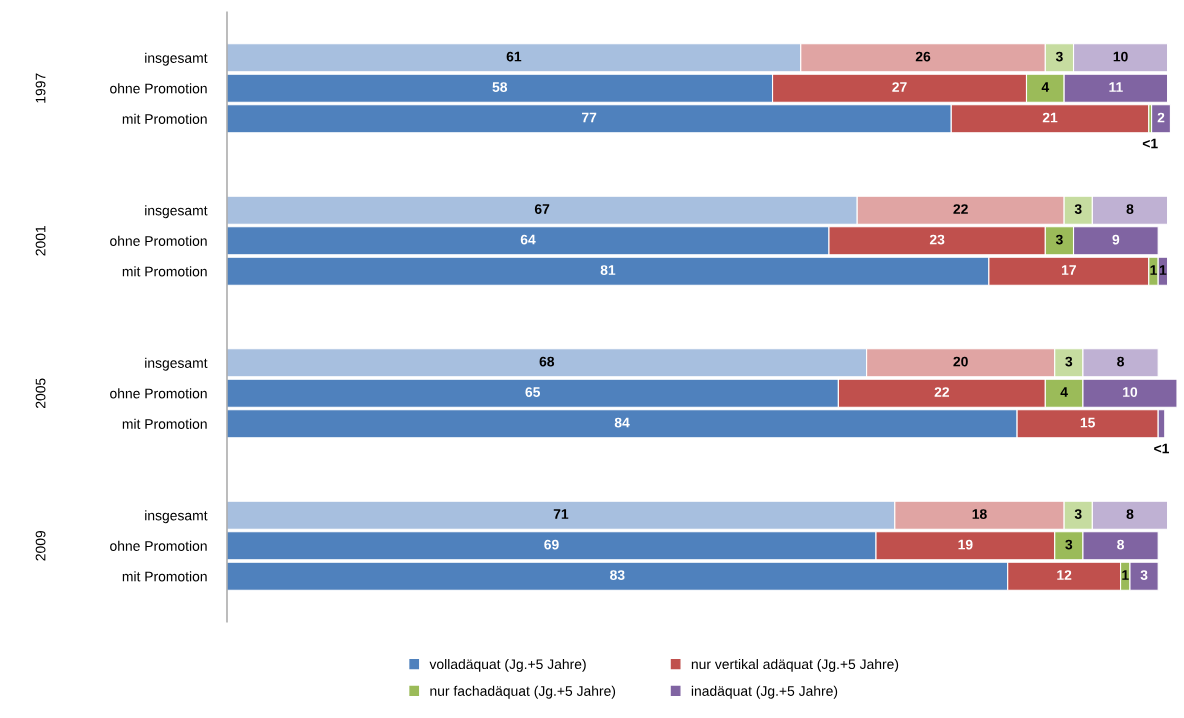 This screenshot has width=1184, height=718. I want to click on data-label: 26, so click(923, 56).